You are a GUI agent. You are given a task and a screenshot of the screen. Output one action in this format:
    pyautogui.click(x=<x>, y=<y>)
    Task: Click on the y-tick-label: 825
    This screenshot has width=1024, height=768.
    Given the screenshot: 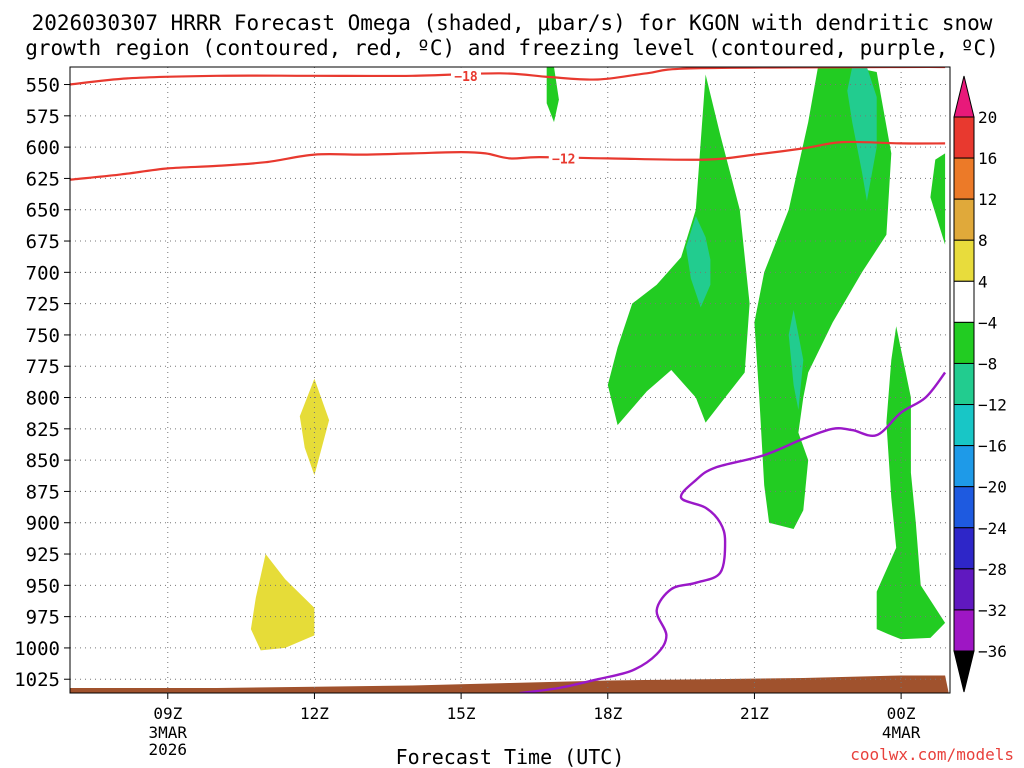 What is the action you would take?
    pyautogui.click(x=43, y=430)
    